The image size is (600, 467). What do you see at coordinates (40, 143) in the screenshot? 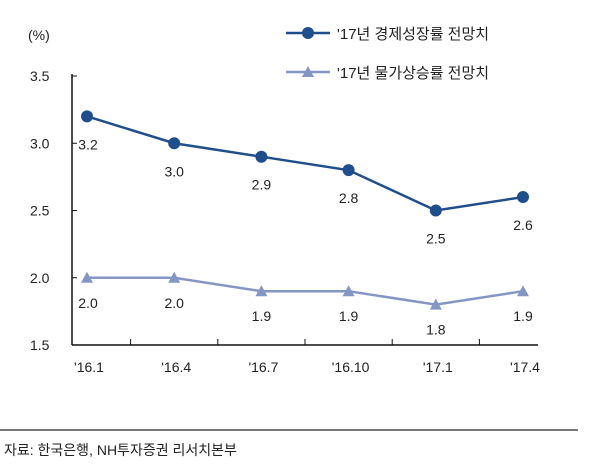
I see `y-tick-label: 3.0` at bounding box center [40, 143].